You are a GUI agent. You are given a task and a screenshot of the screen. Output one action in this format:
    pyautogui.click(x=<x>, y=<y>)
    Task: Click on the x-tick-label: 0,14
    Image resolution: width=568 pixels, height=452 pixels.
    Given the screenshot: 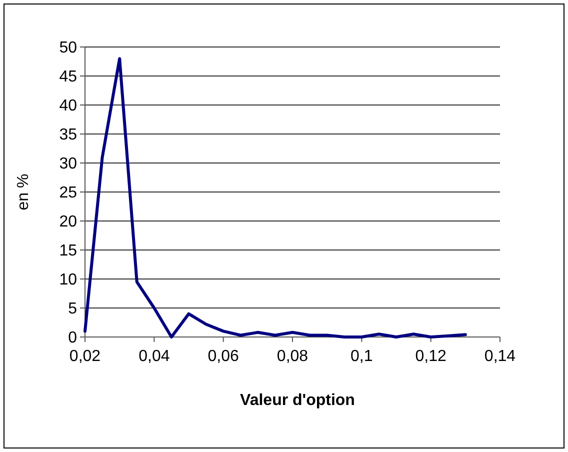 What is the action you would take?
    pyautogui.click(x=500, y=356)
    